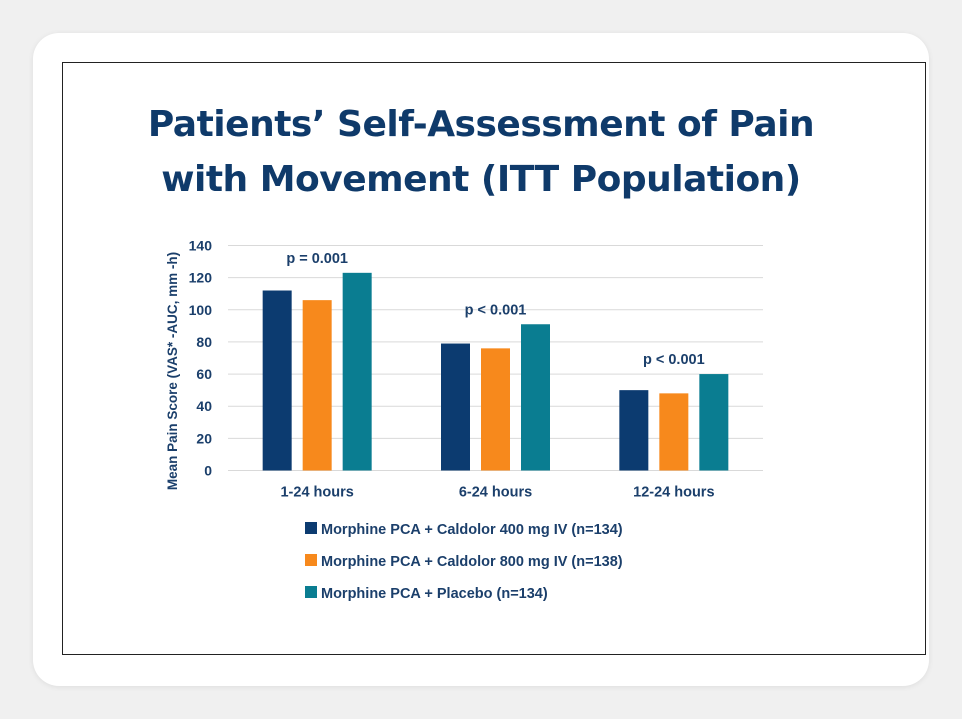 The image size is (962, 719). Describe the element at coordinates (204, 406) in the screenshot. I see `y-tick-label: 40` at that location.